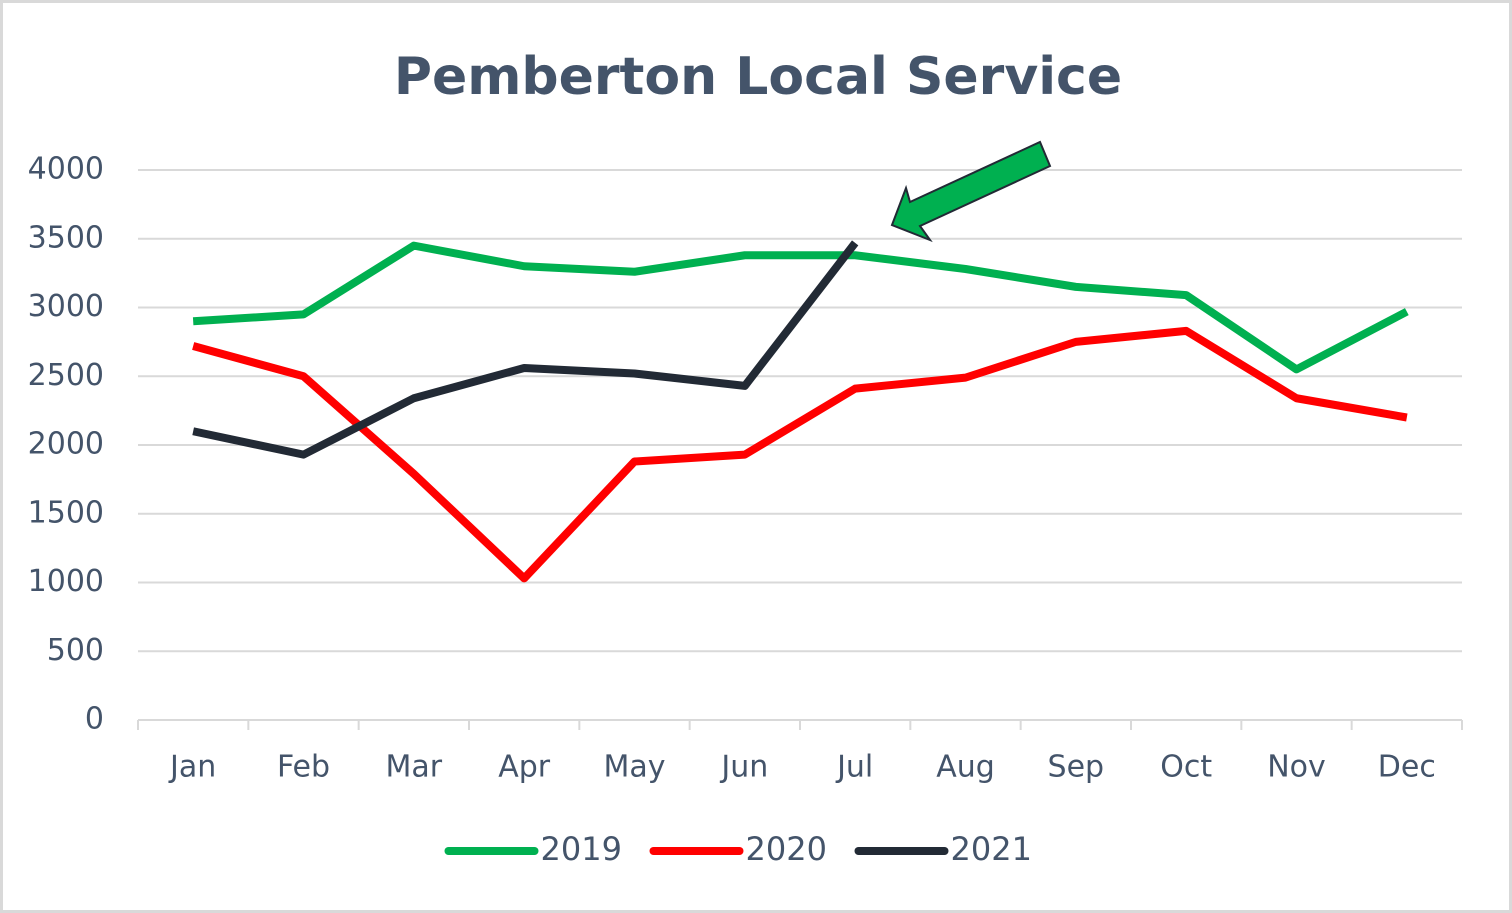 Image resolution: width=1512 pixels, height=913 pixels. What do you see at coordinates (75, 650) in the screenshot?
I see `y-tick-label: 500` at bounding box center [75, 650].